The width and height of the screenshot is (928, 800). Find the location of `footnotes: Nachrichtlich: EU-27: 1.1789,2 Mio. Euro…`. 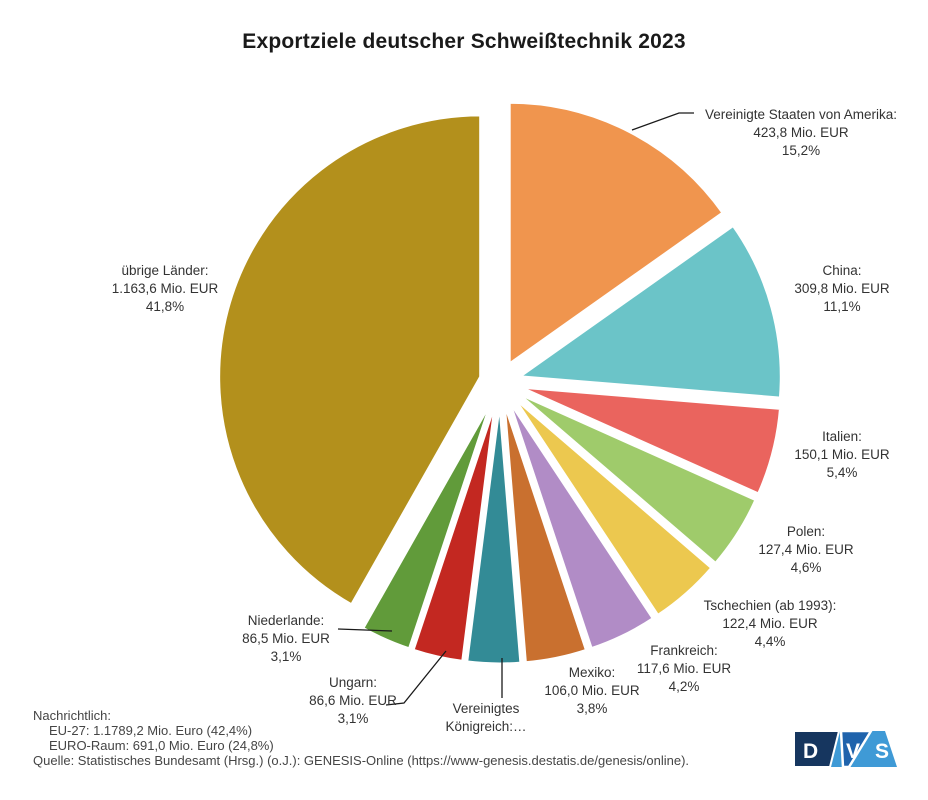

footnotes: Nachrichtlich: EU-27: 1.1789,2 Mio. Euro… is located at coordinates (361, 738).